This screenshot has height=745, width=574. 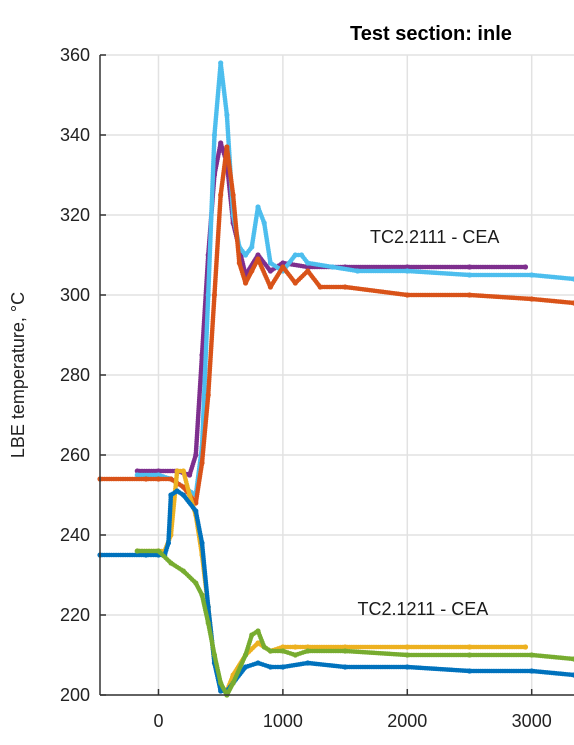 I want to click on y-axis-label: LBE temperature, °C, so click(x=18, y=375).